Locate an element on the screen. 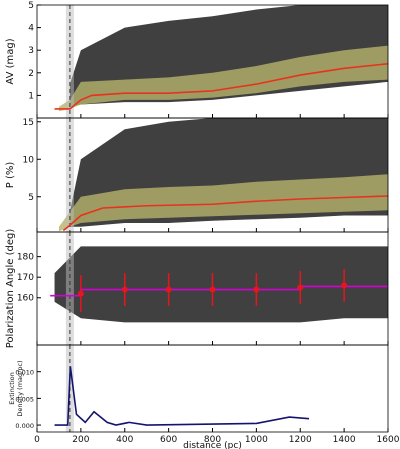 The height and width of the screenshot is (449, 400). y-tick-label: 160 is located at coordinates (25, 299).